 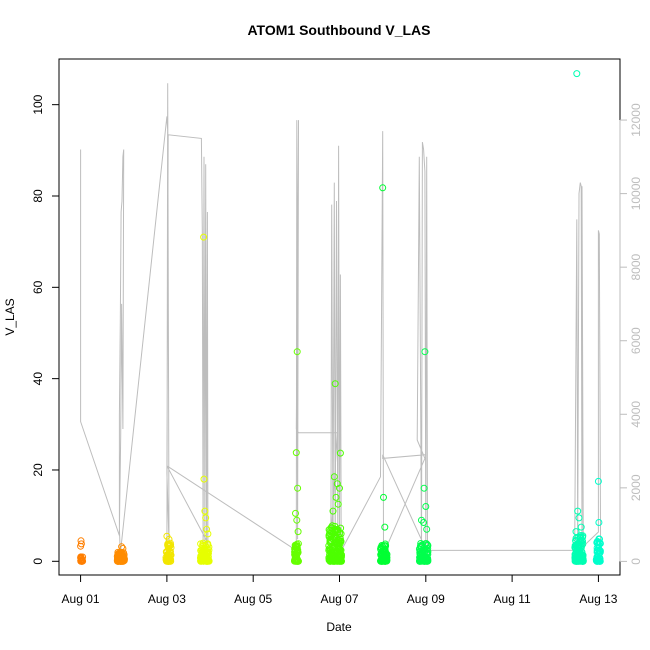 I want to click on y2-tick-label: 10000, so click(x=636, y=194).